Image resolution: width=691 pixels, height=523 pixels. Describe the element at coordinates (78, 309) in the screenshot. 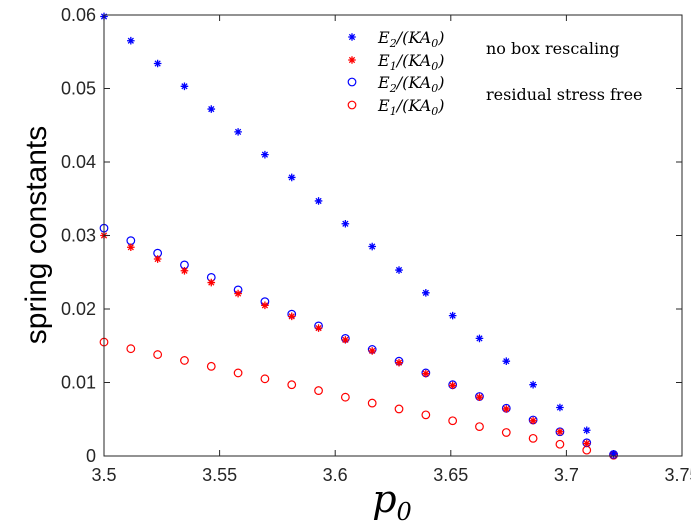

I see `y-tick-label: 0.02` at that location.